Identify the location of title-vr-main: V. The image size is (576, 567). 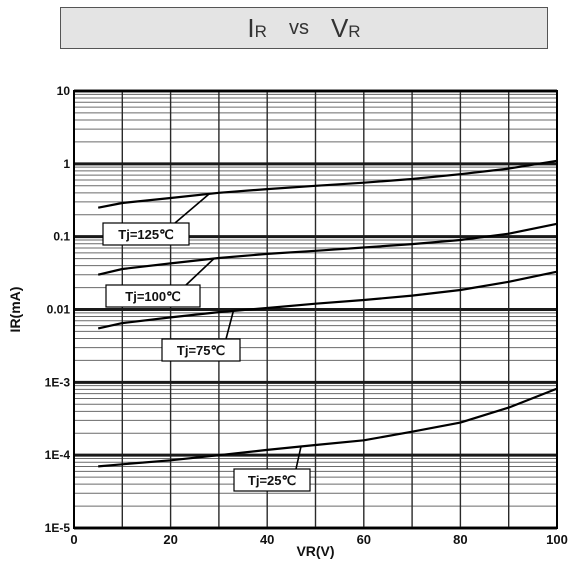
(339, 27).